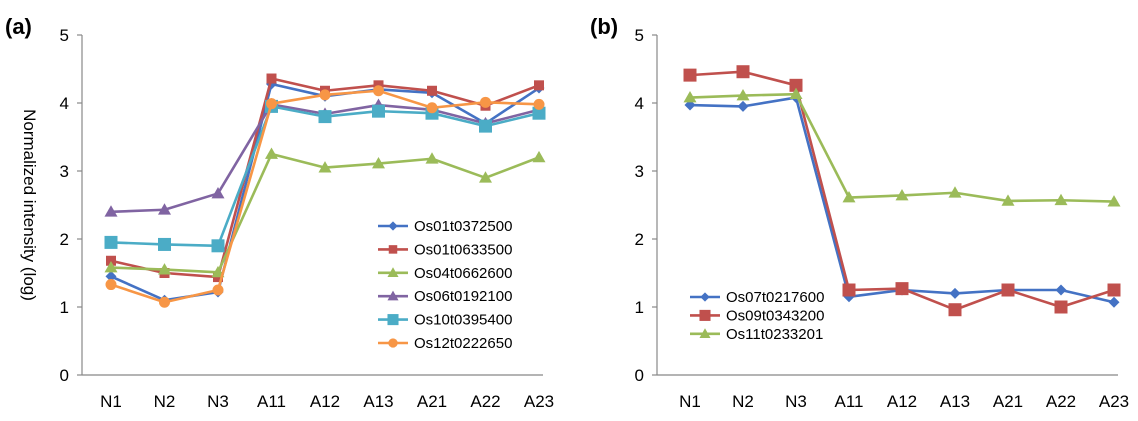  I want to click on legend-entry: Os04t0662600, so click(463, 273).